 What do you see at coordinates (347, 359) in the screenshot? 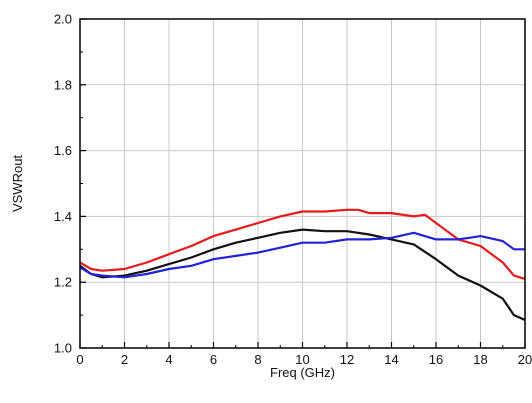
I see `x-tick-label: 12` at bounding box center [347, 359].